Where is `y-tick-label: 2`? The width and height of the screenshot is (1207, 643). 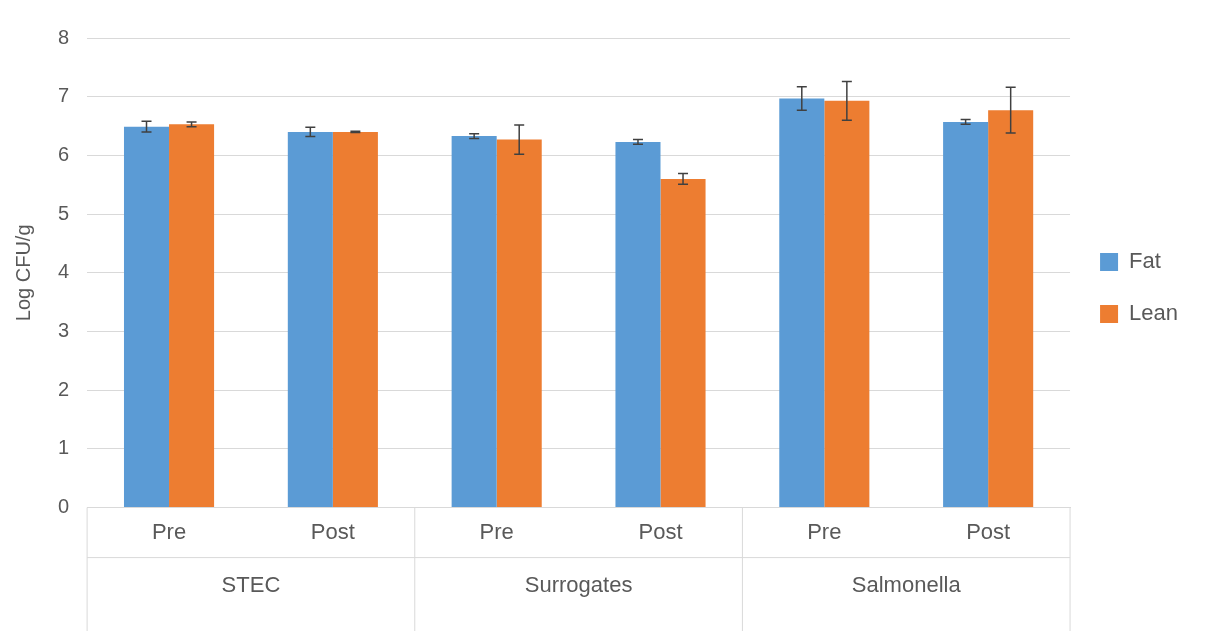
y-tick-label: 2 is located at coordinates (64, 388).